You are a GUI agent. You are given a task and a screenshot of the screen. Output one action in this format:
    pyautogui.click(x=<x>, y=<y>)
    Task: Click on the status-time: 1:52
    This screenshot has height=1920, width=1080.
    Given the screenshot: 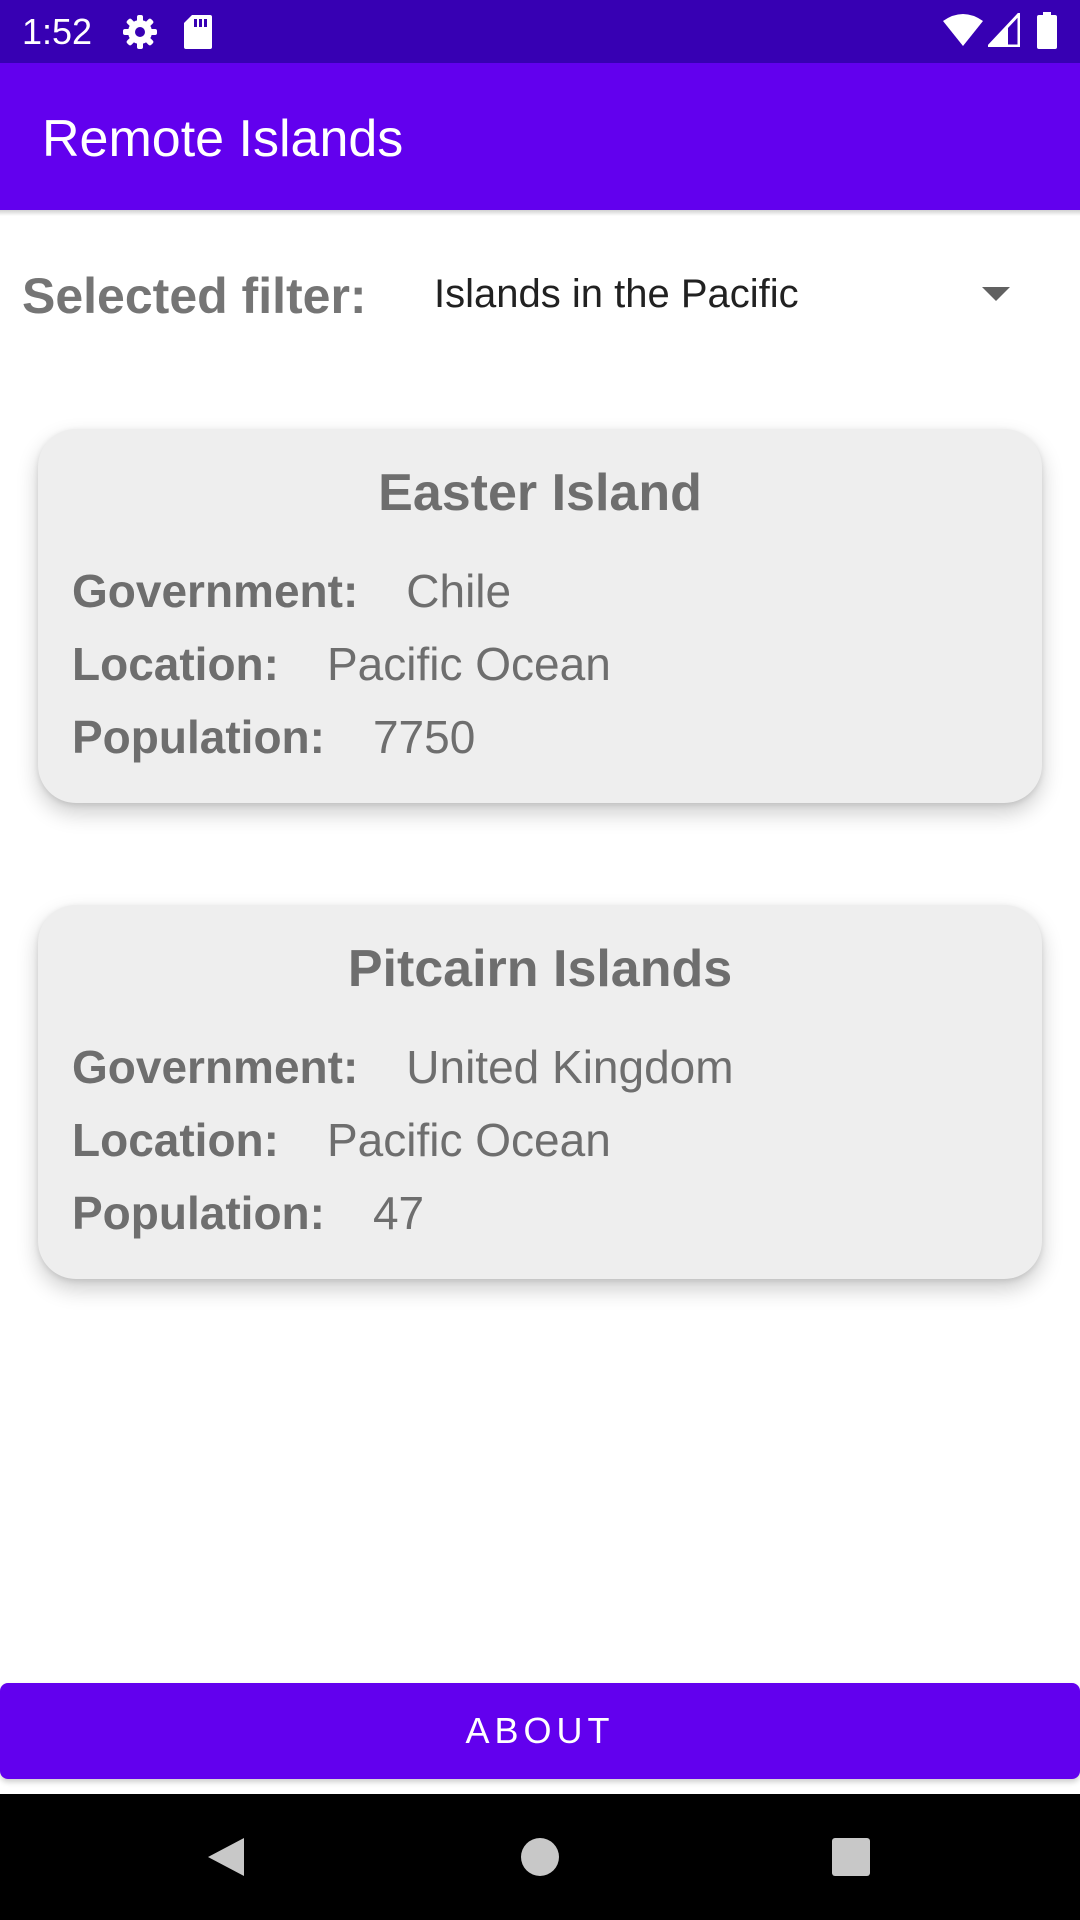 What is the action you would take?
    pyautogui.click(x=57, y=31)
    